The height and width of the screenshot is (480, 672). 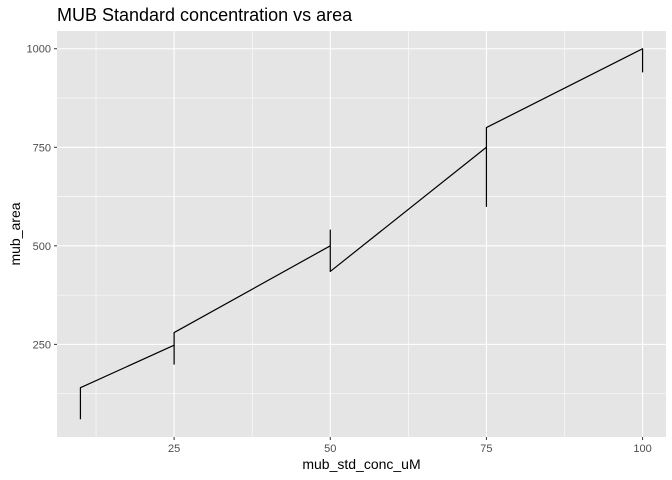 I want to click on x-axis: 25 50 75 100, so click(x=410, y=446).